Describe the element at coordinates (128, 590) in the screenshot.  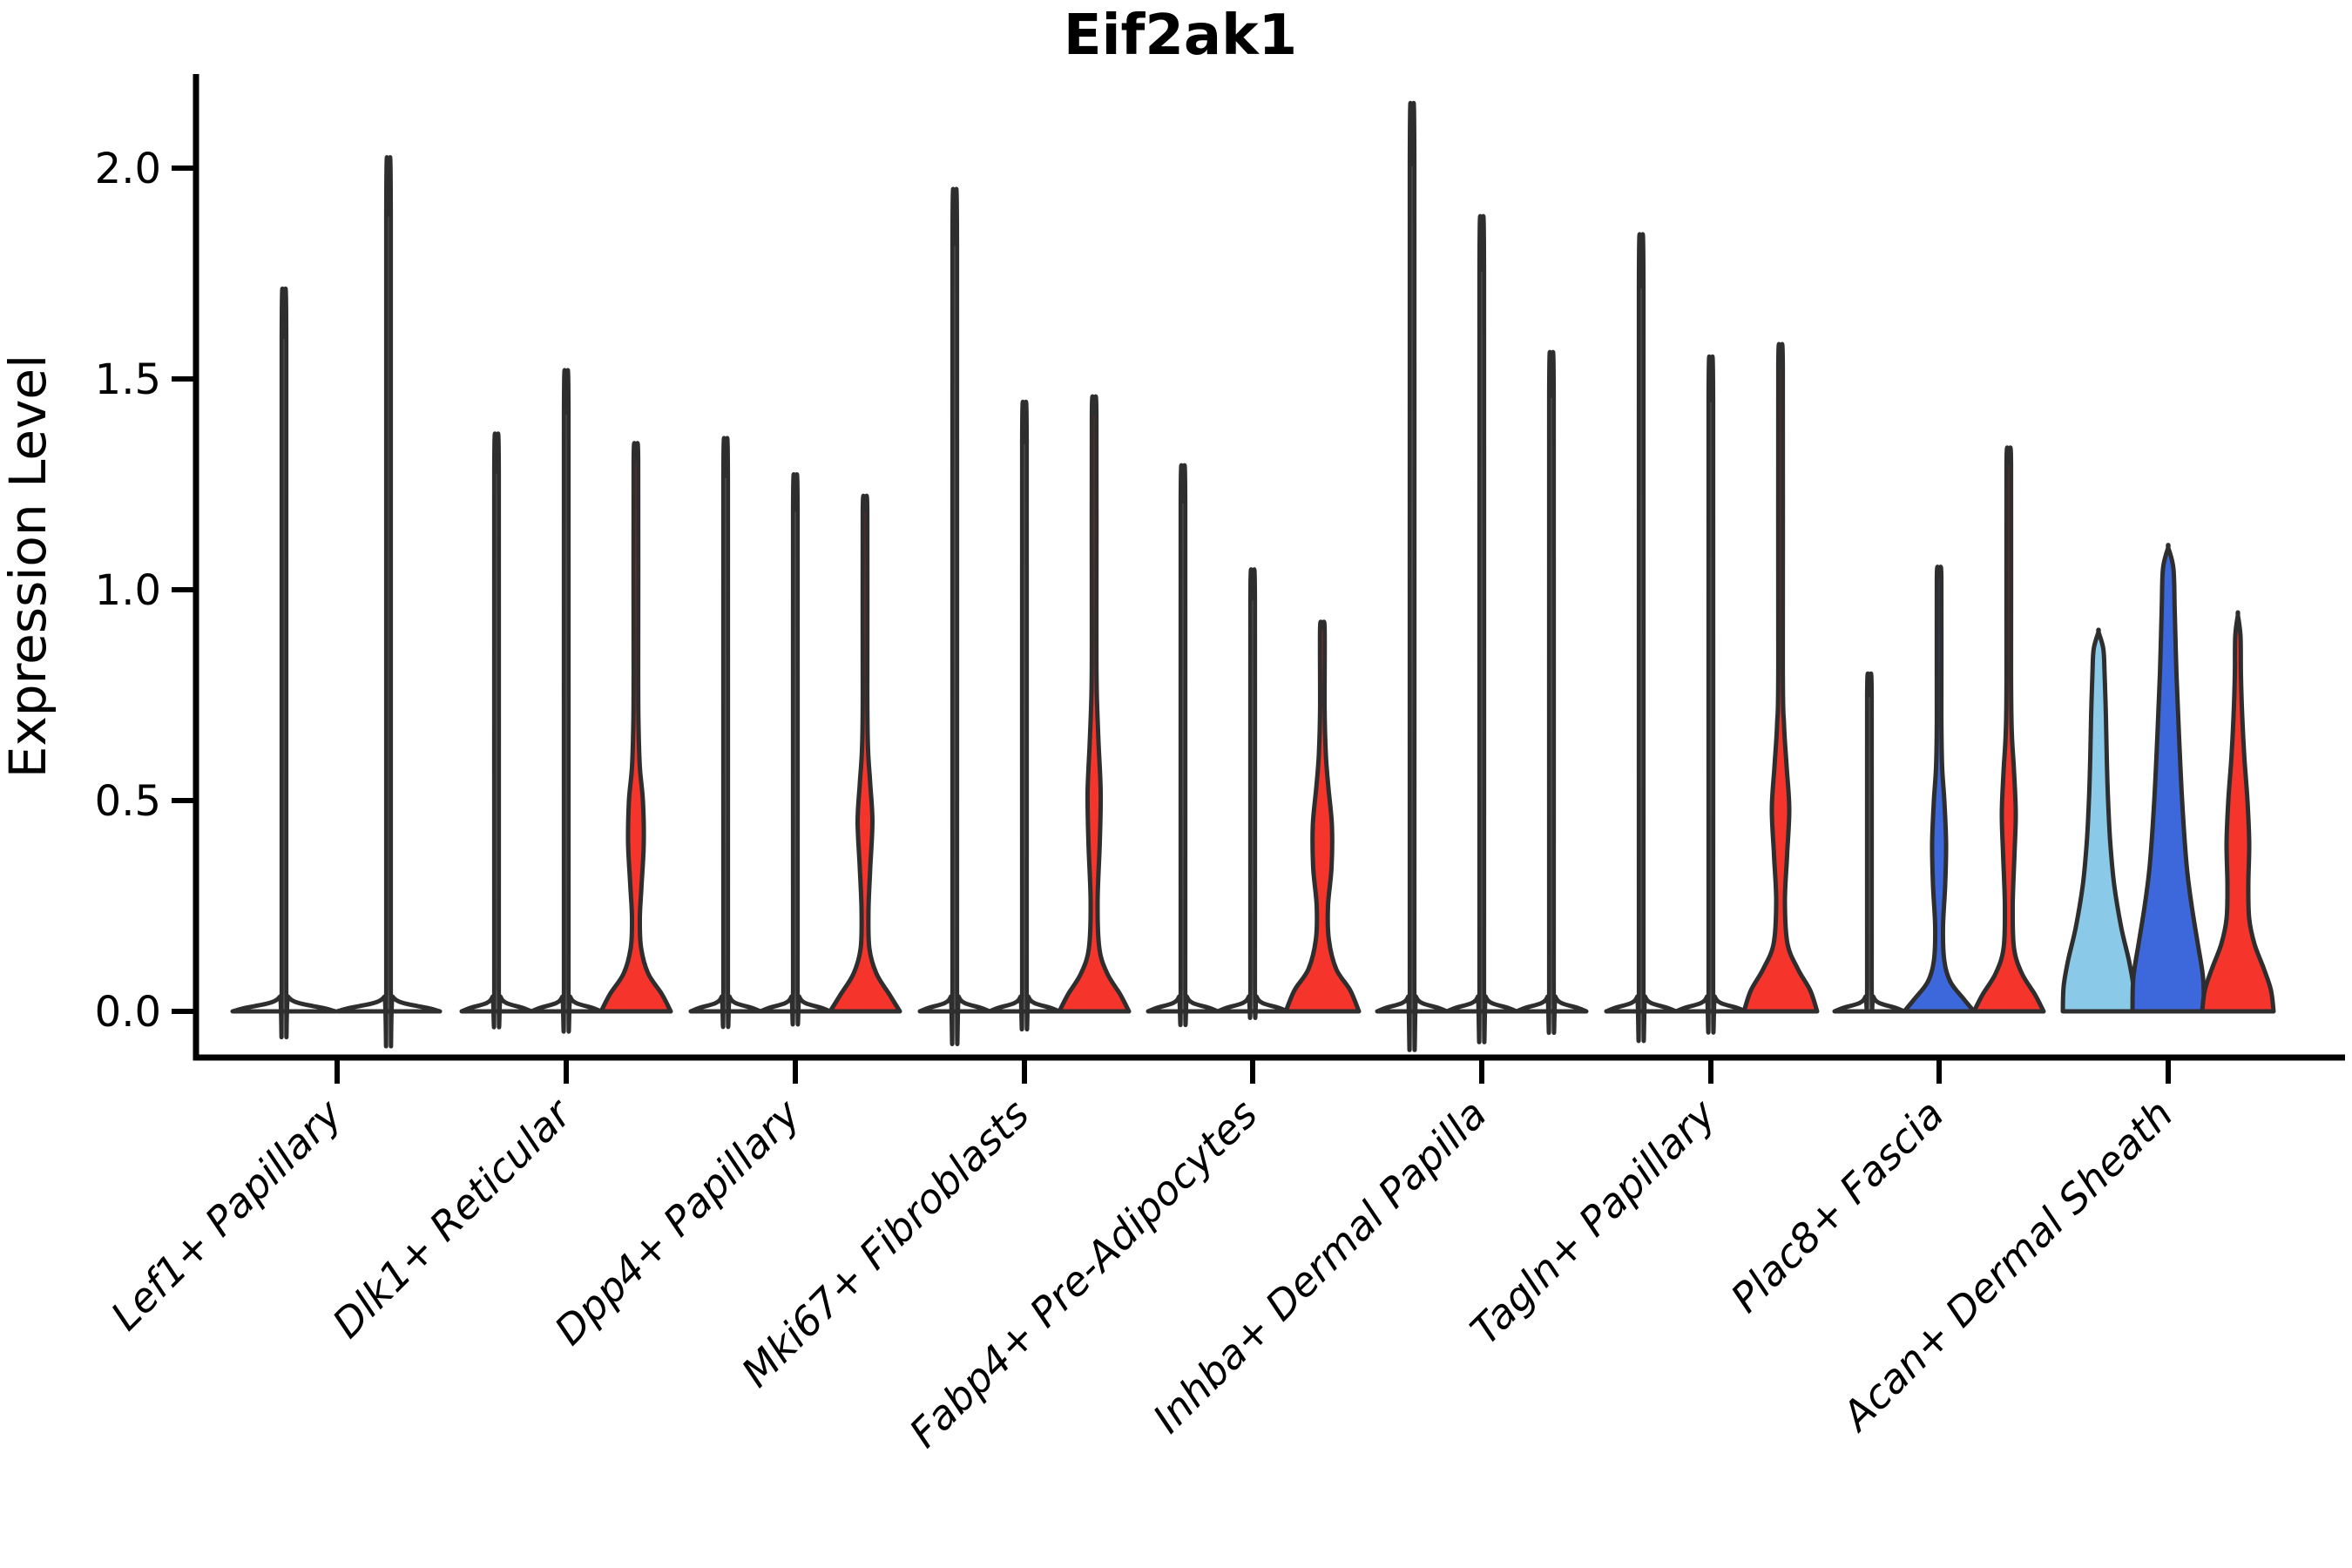
I see `y-tick-label: 1.0` at that location.